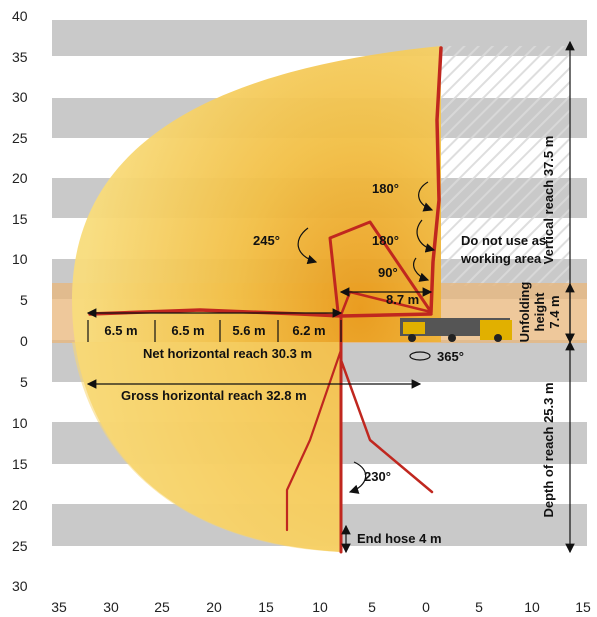 The image size is (597, 617). What do you see at coordinates (554, 311) in the screenshot?
I see `unfolding-height-line3: 7.4 m` at bounding box center [554, 311].